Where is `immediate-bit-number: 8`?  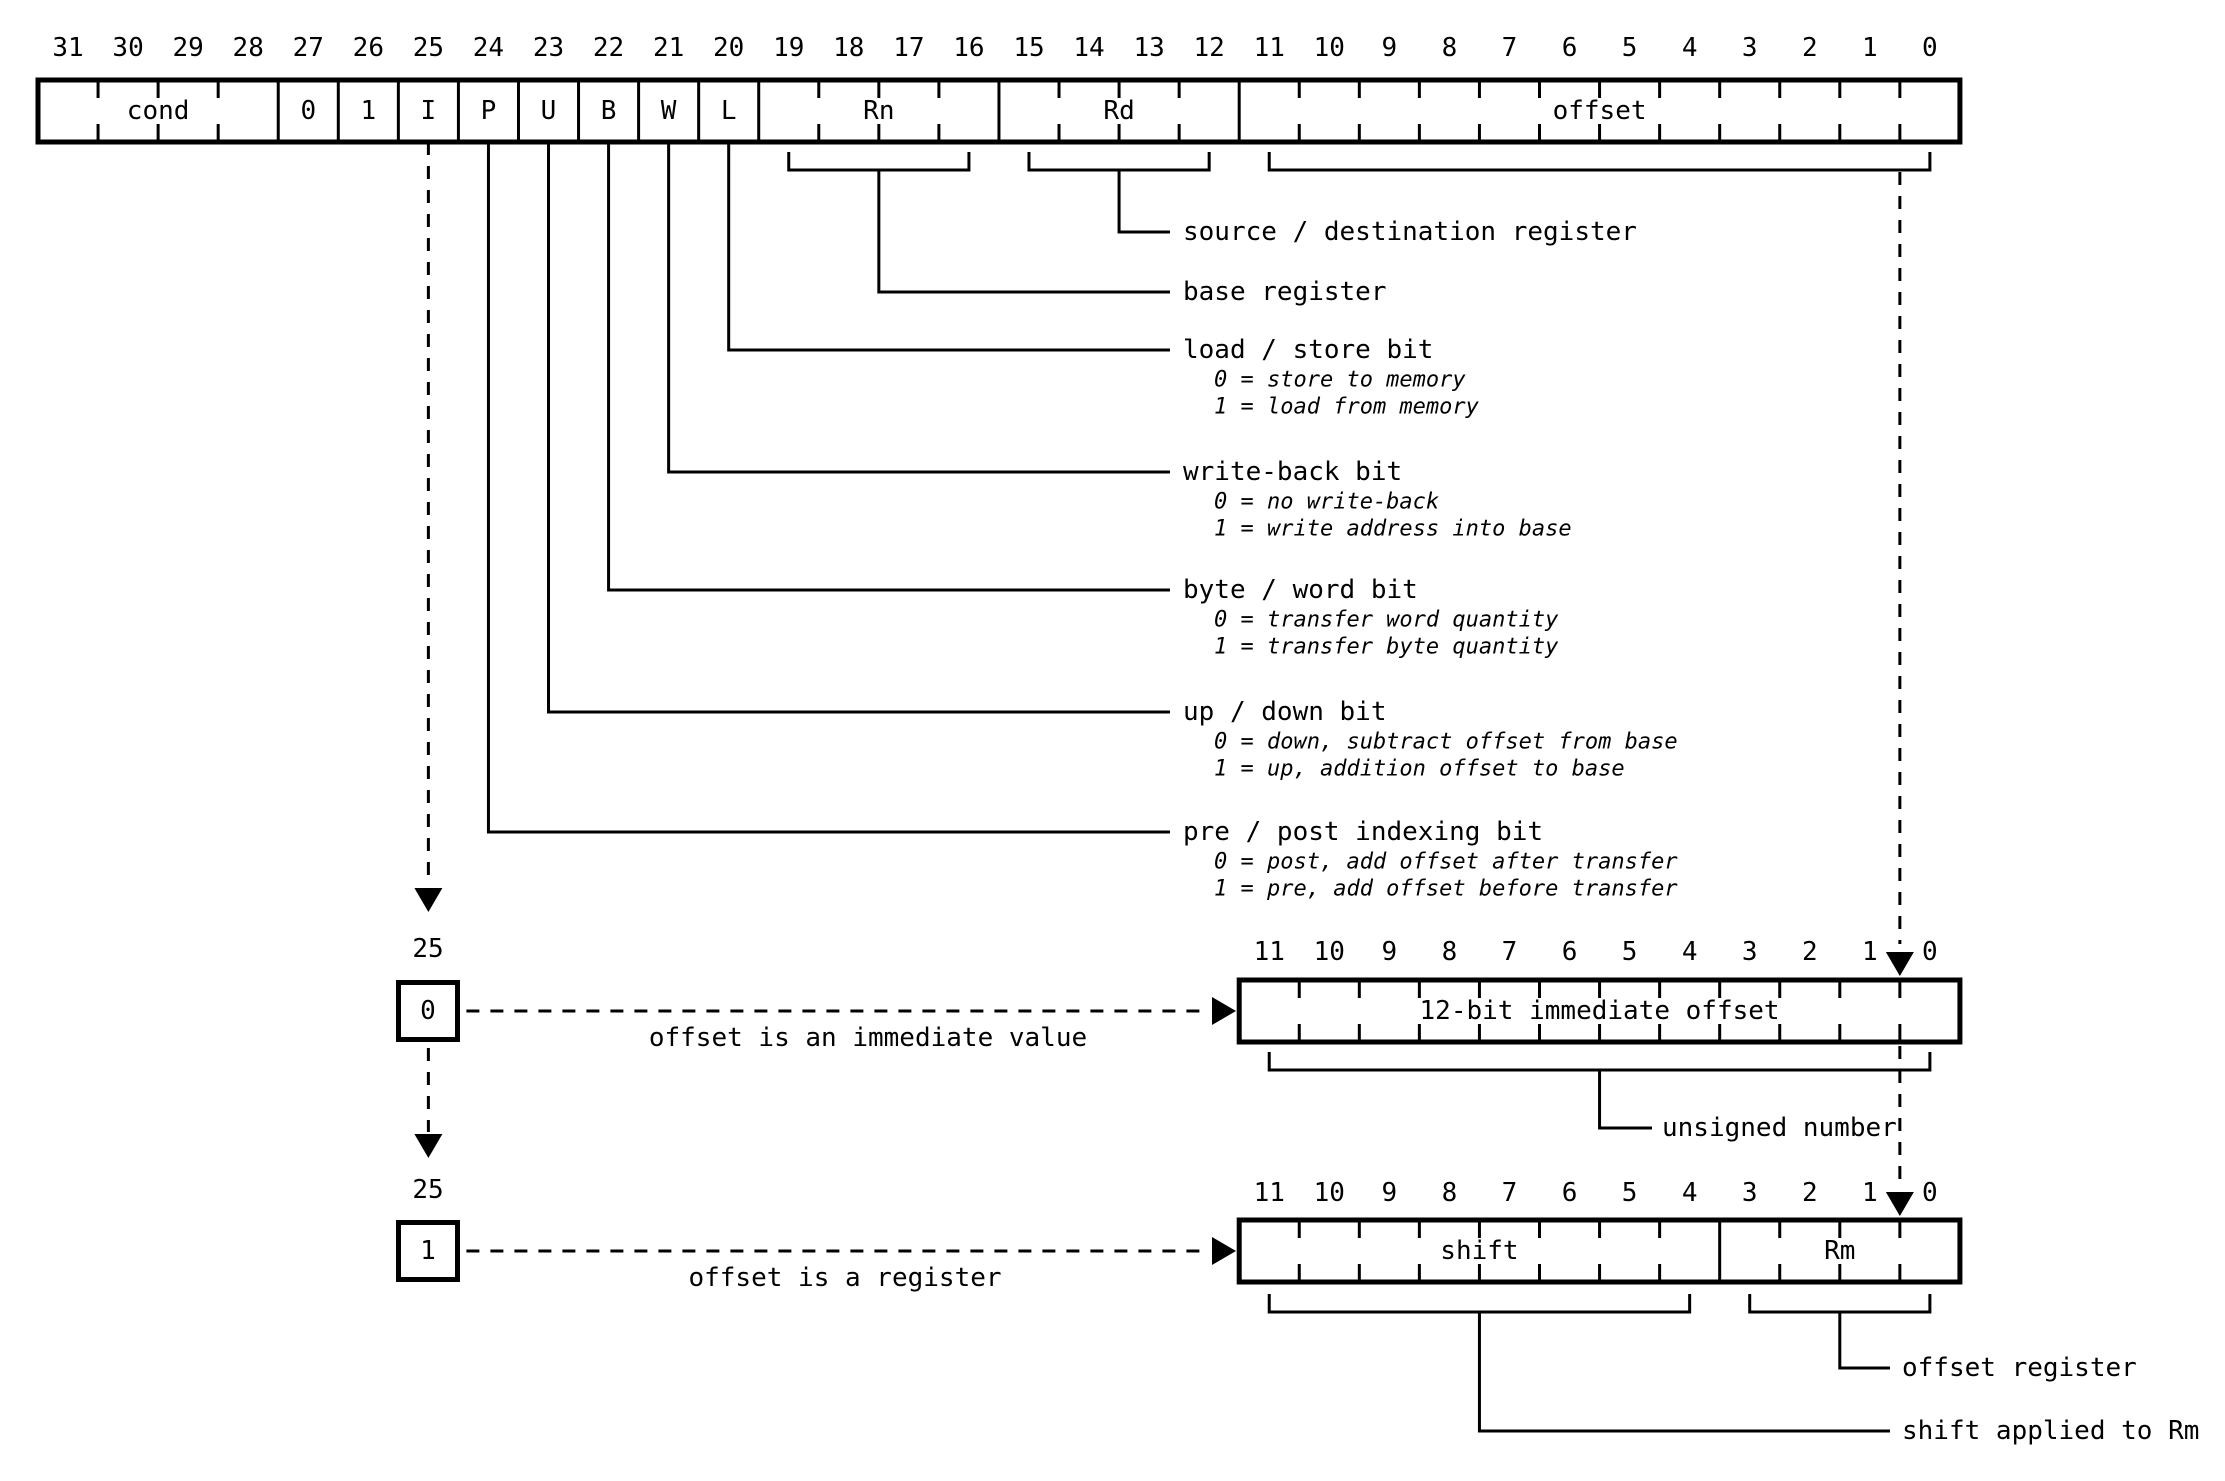 immediate-bit-number: 8 is located at coordinates (1449, 952).